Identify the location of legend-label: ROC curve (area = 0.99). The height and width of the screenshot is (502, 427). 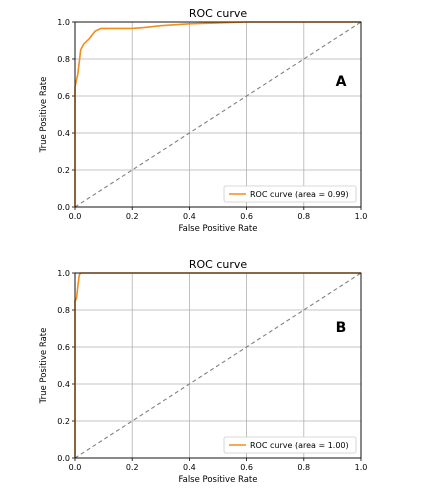
(299, 194).